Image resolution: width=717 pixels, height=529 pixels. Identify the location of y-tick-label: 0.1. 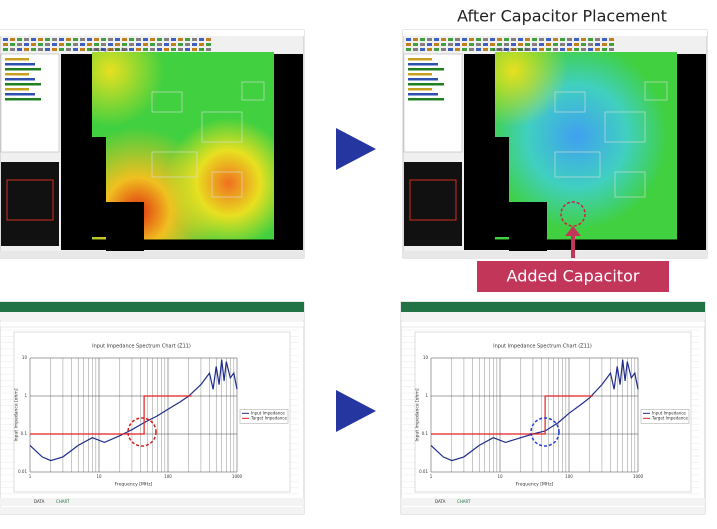
(425, 433).